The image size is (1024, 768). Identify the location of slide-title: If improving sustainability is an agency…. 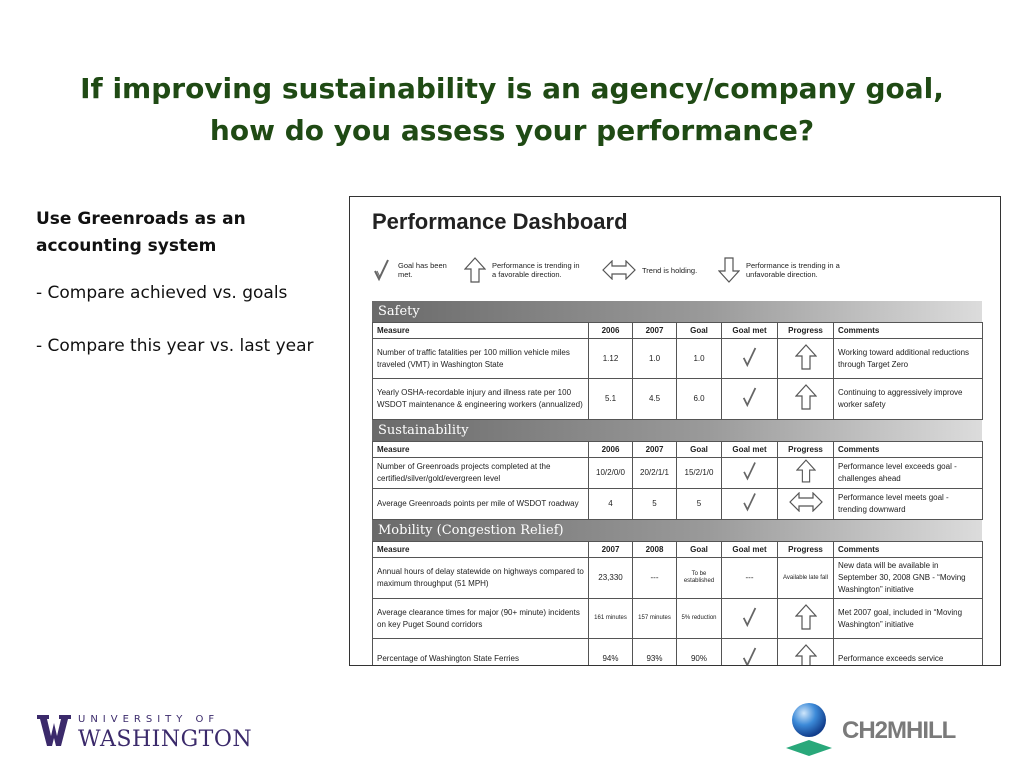
(512, 110).